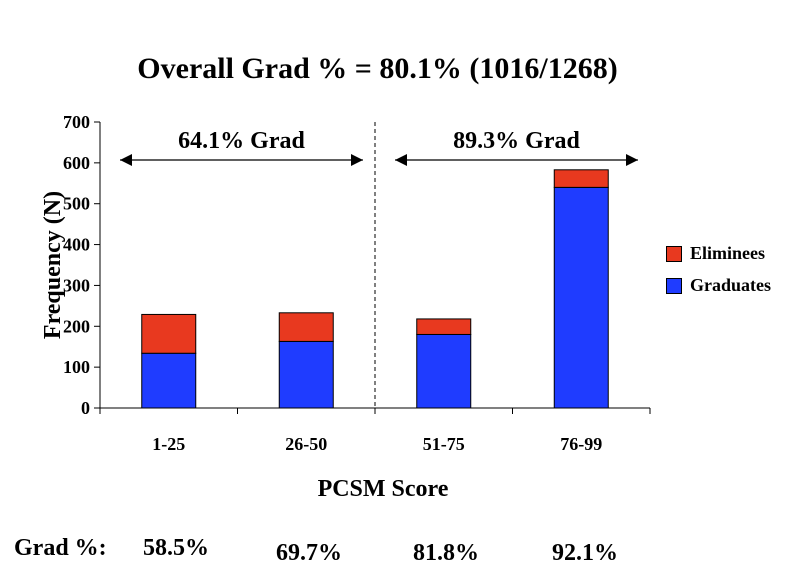 Image resolution: width=799 pixels, height=572 pixels. What do you see at coordinates (76, 326) in the screenshot?
I see `y-tick-label-200: 200` at bounding box center [76, 326].